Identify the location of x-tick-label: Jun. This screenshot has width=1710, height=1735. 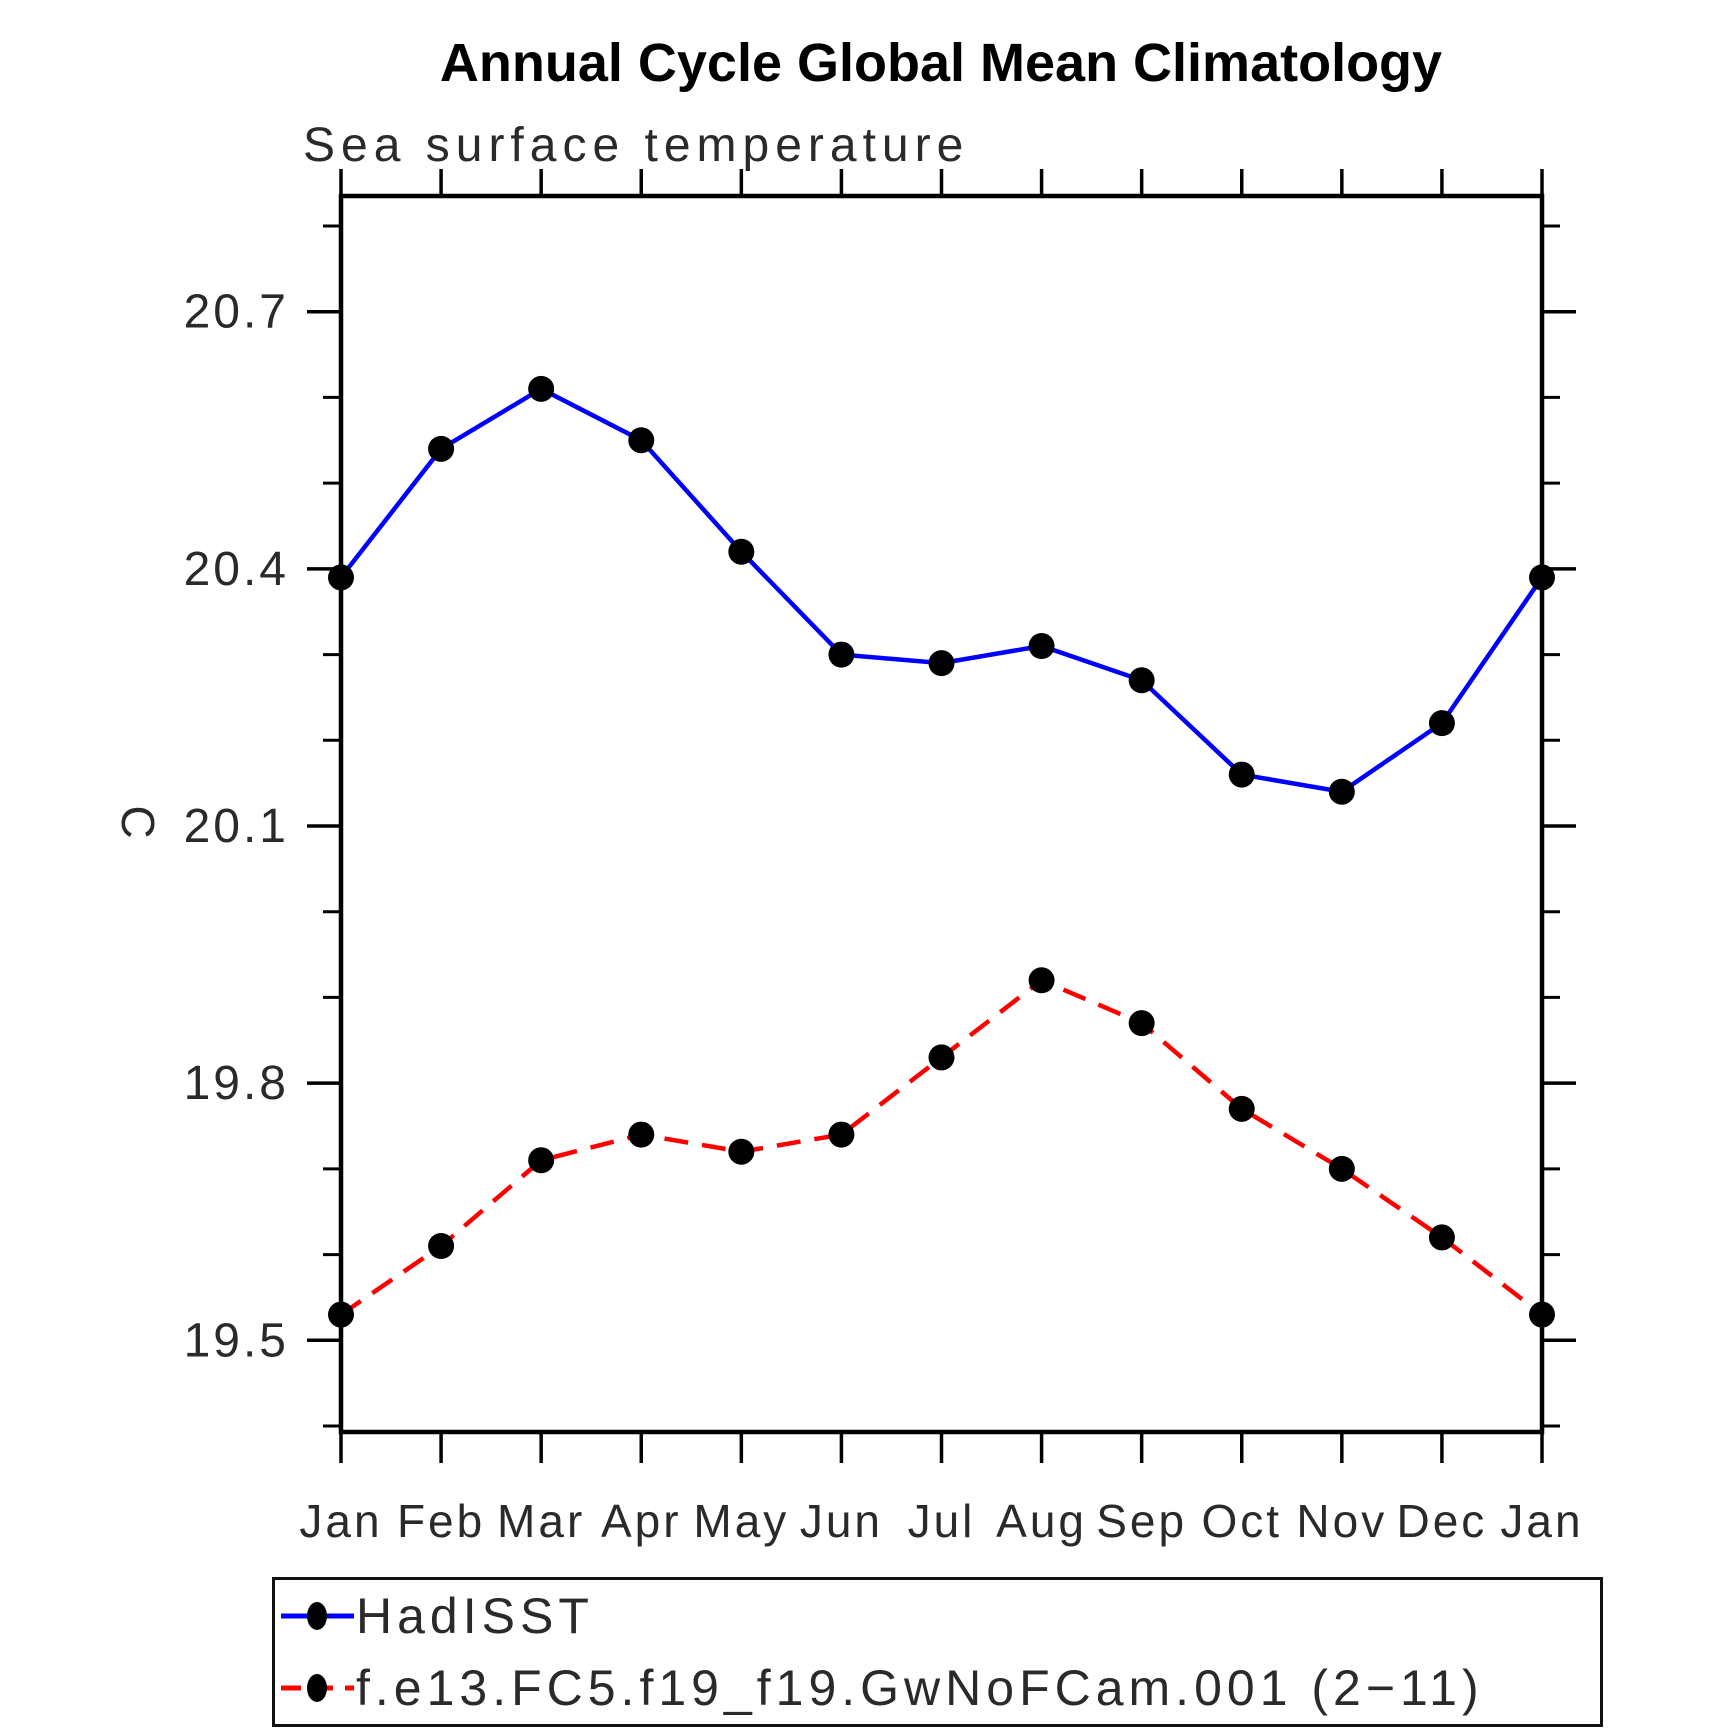
(841, 1521).